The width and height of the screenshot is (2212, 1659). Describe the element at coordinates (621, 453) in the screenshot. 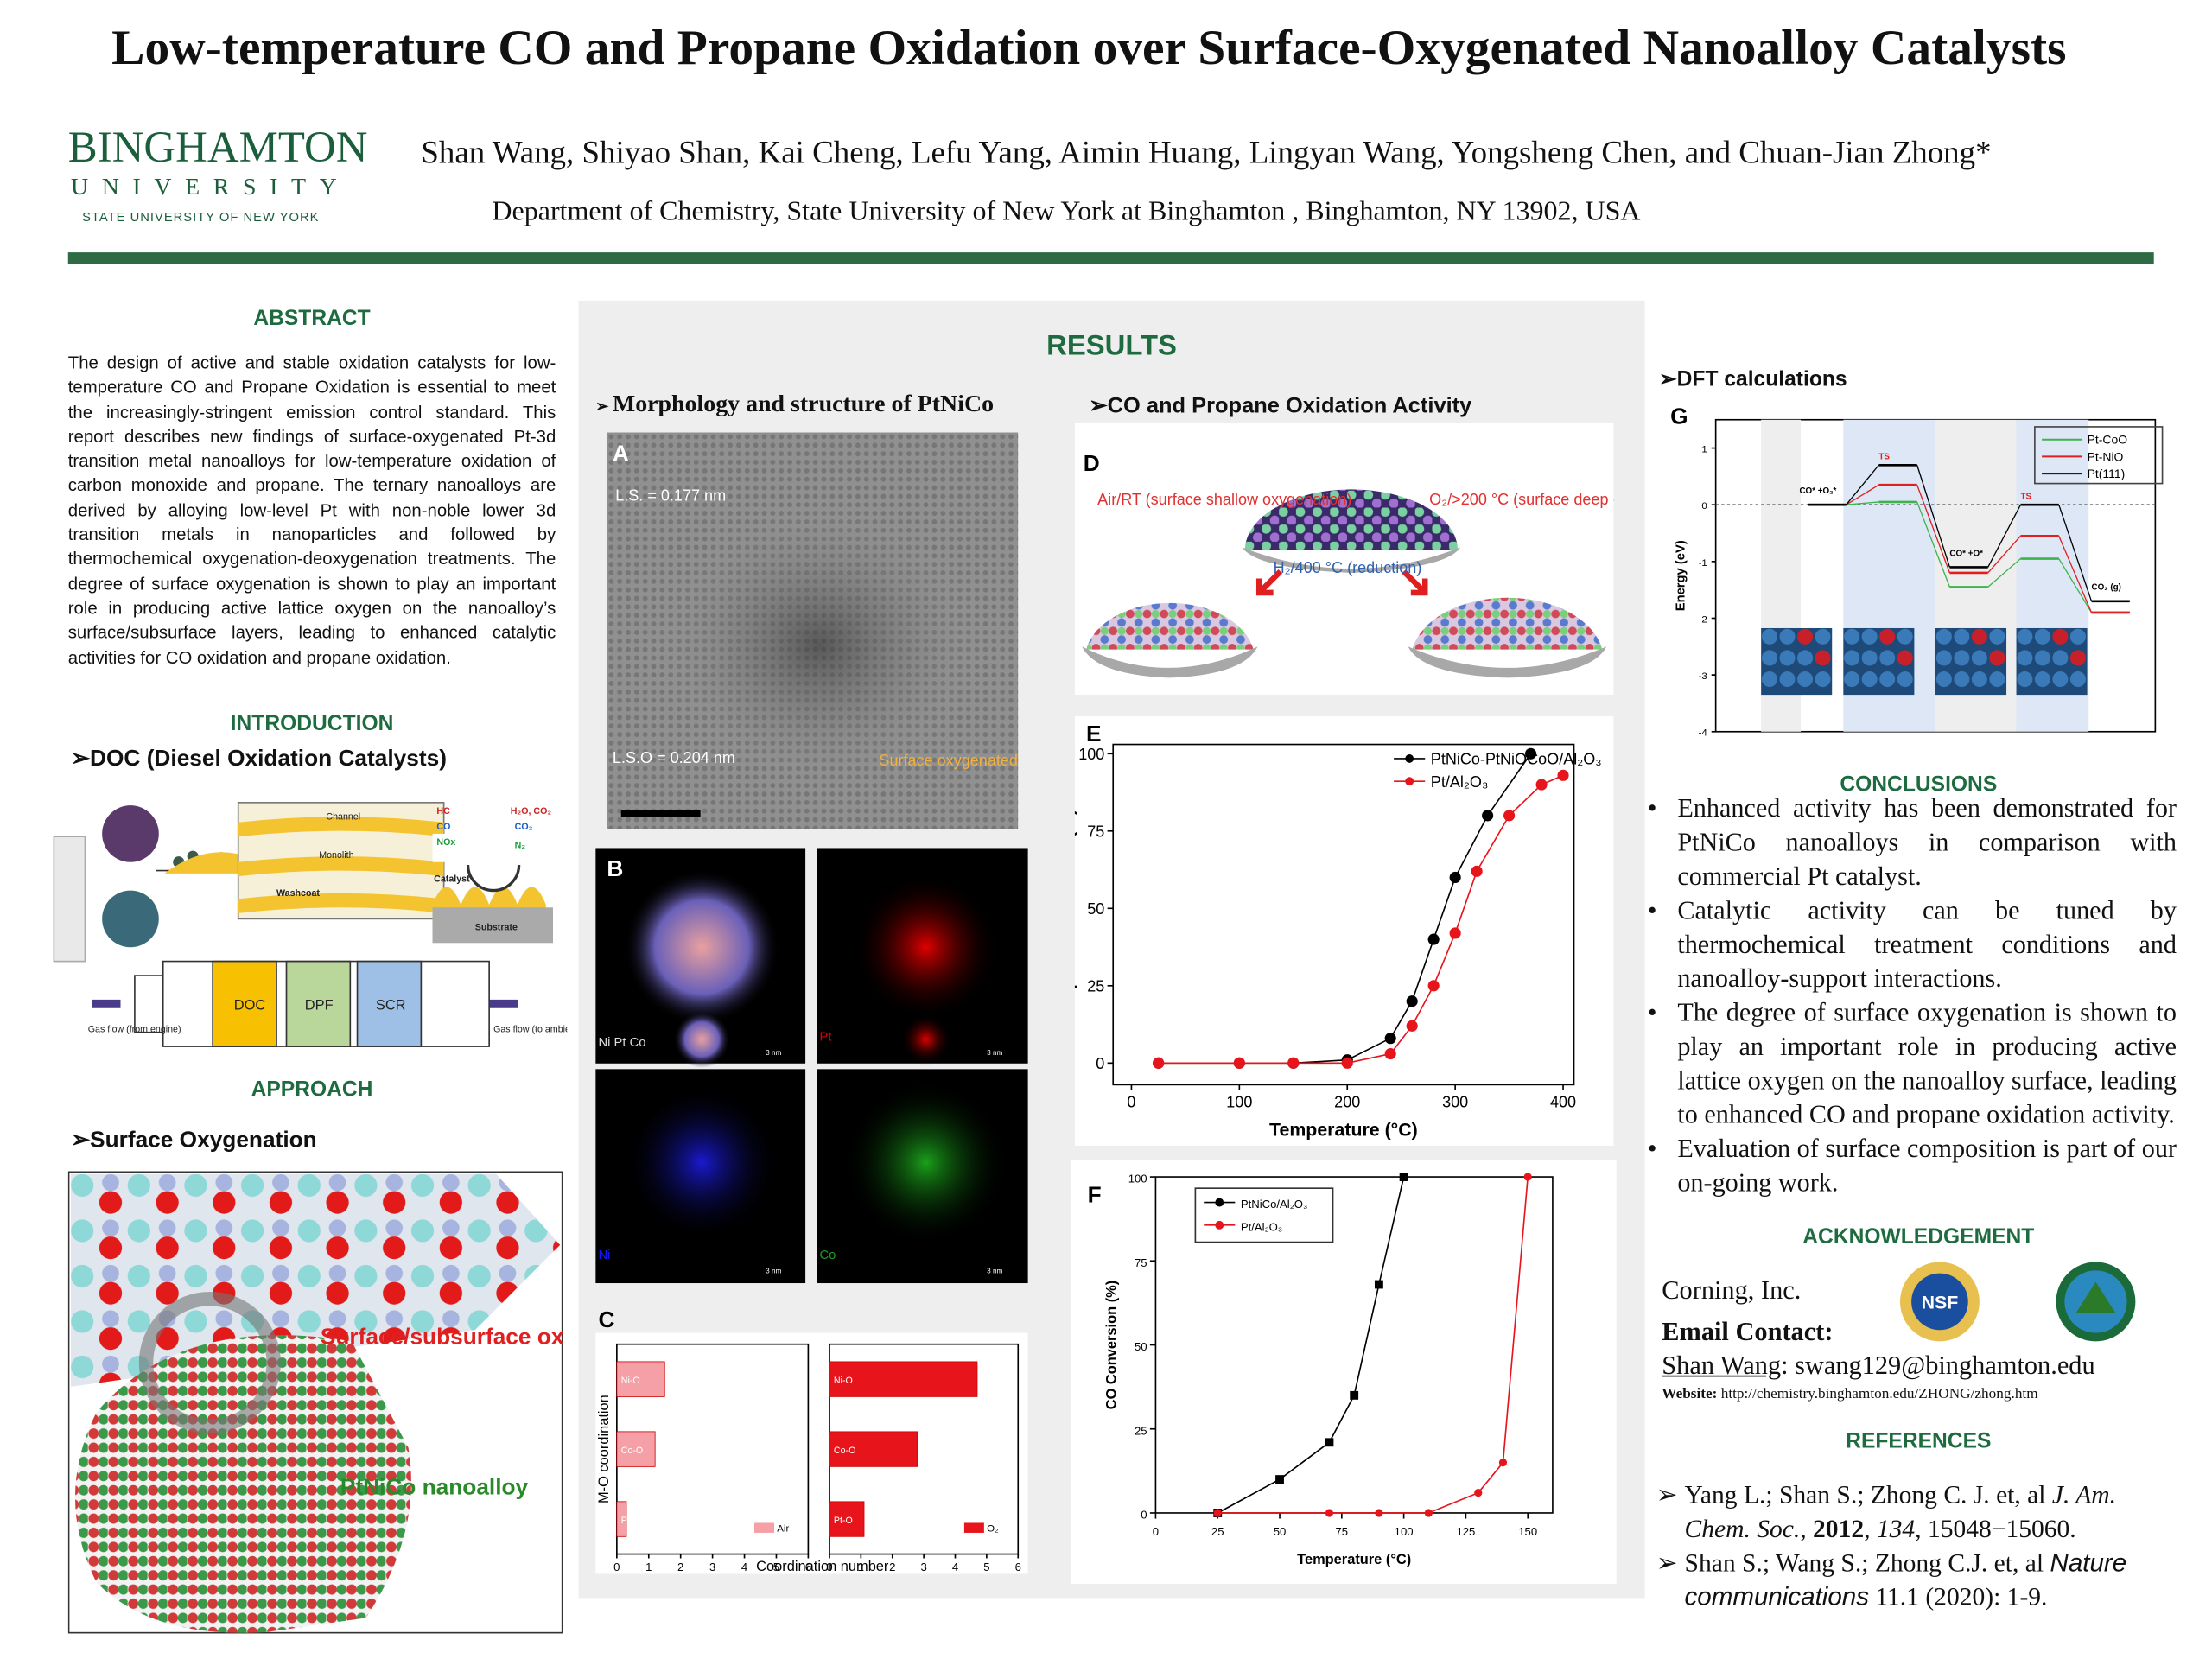

I see `panel-label: A` at that location.